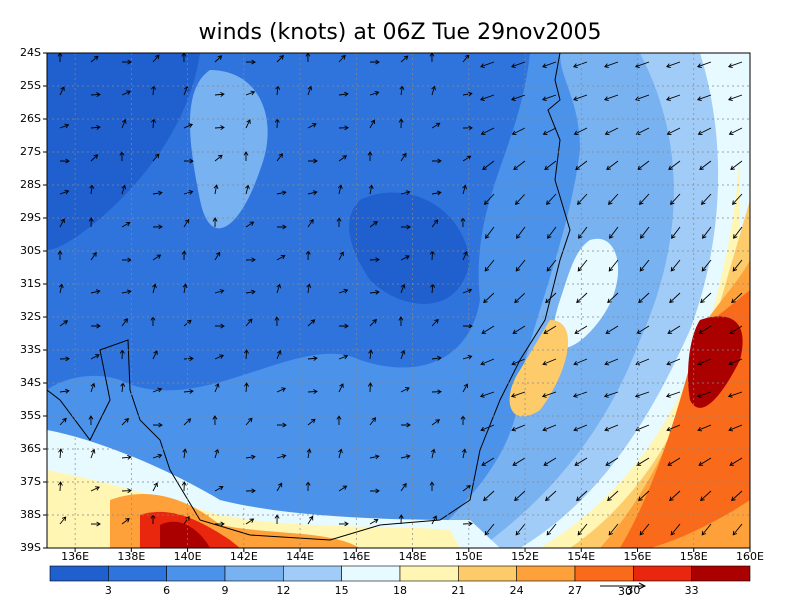 The image size is (800, 600). Describe the element at coordinates (131, 556) in the screenshot. I see `lon-tick-label: 138E` at that location.